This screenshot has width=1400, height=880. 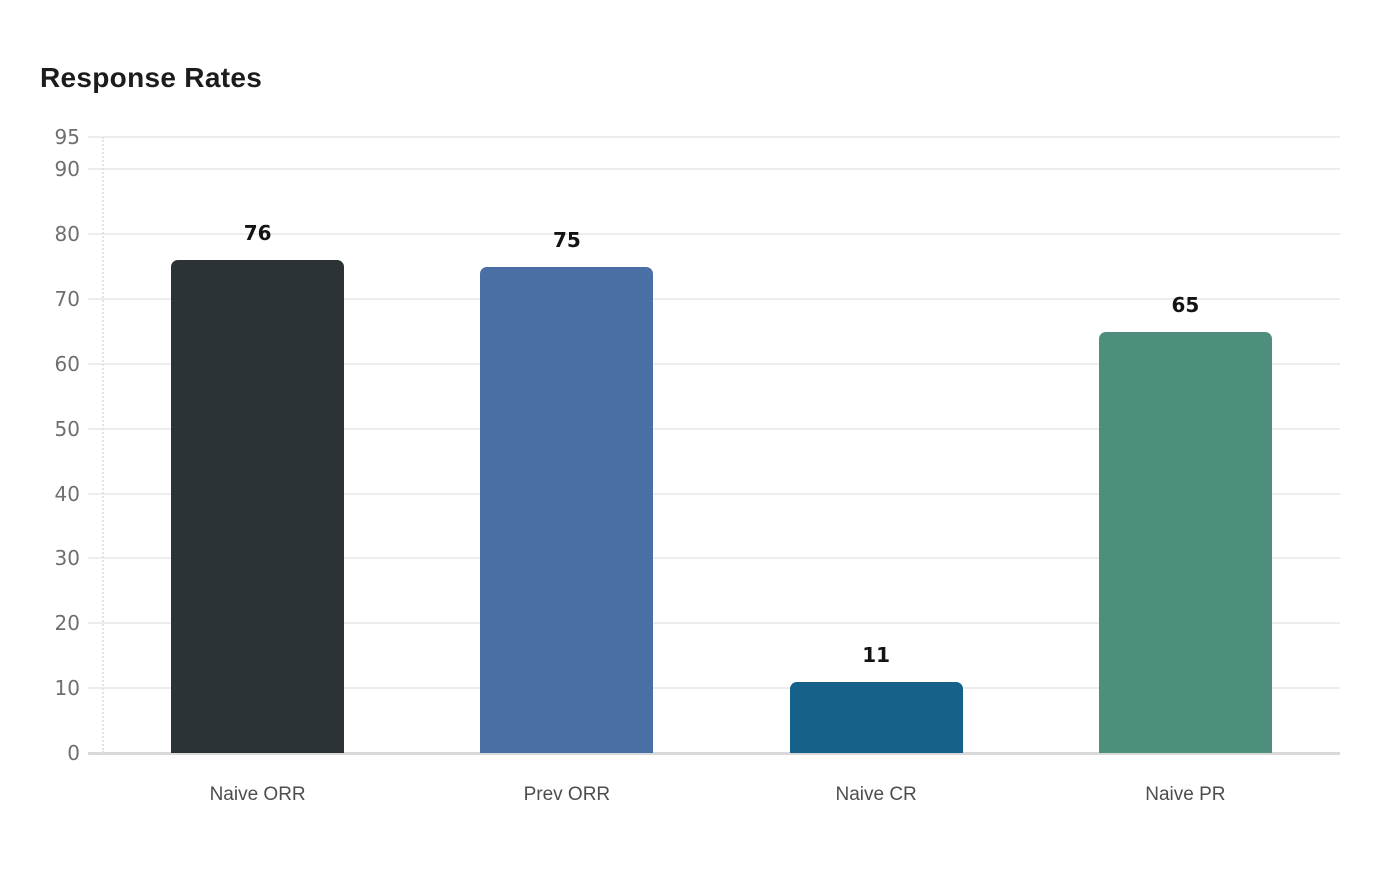 What do you see at coordinates (567, 509) in the screenshot?
I see `bar-prev-orr` at bounding box center [567, 509].